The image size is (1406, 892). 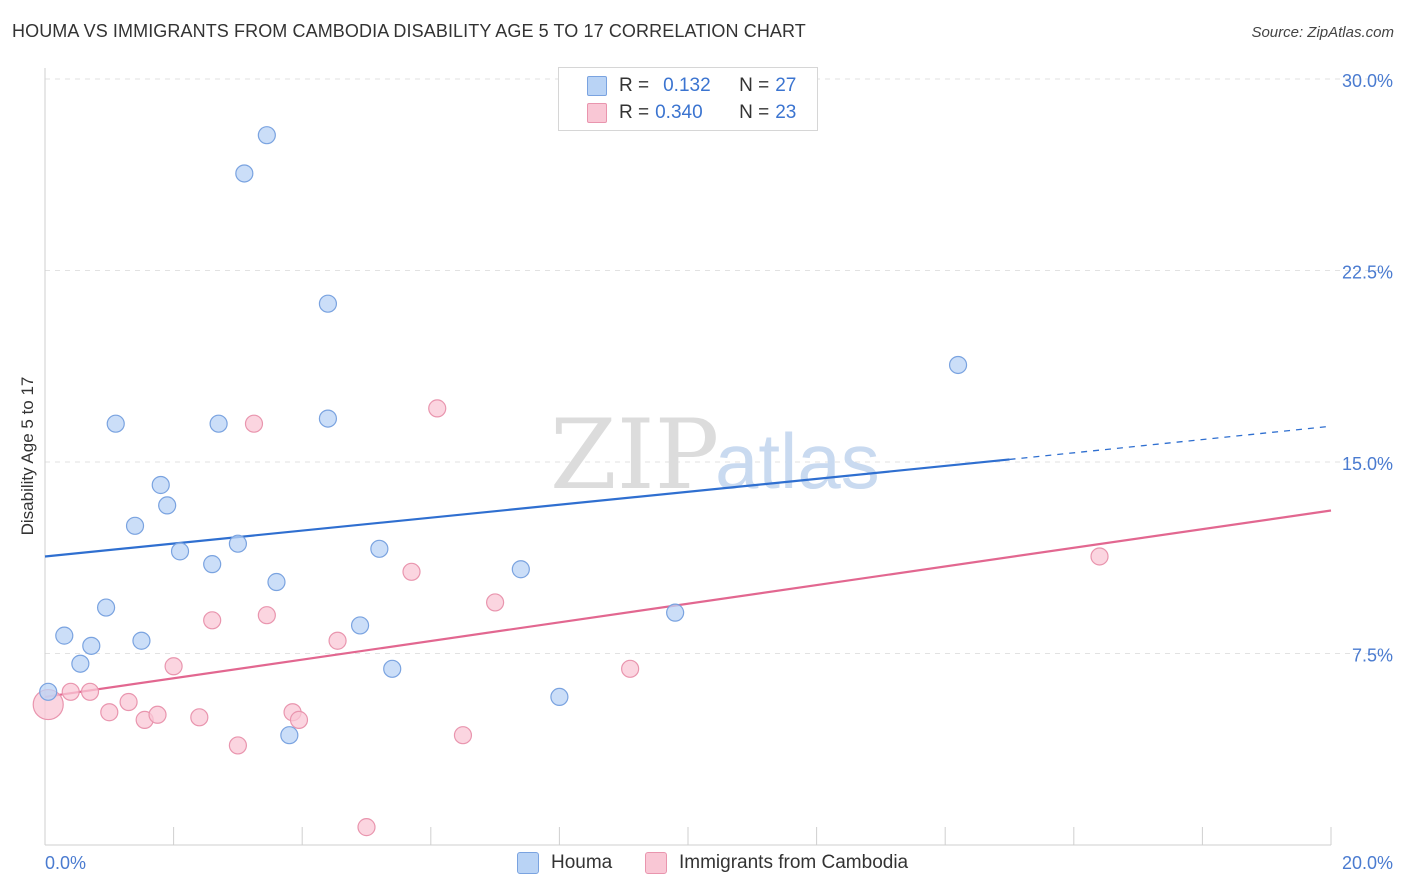 I want to click on y-tick-label: 30.0%, so click(x=1367, y=81).